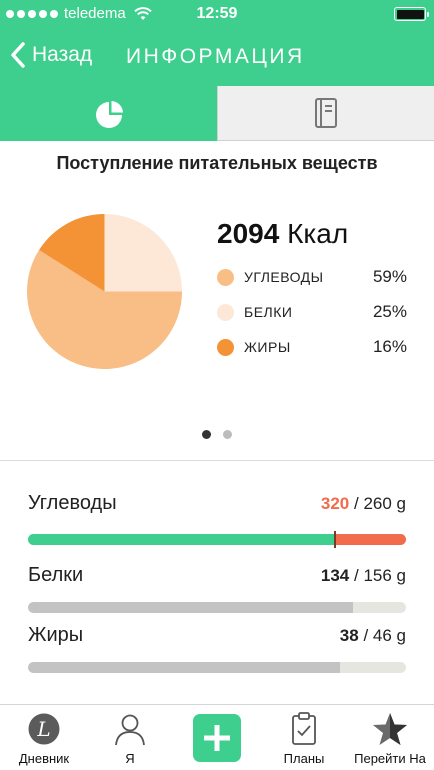 The height and width of the screenshot is (770, 434). Describe the element at coordinates (335, 575) in the screenshot. I see `nutrient-current: 134` at that location.